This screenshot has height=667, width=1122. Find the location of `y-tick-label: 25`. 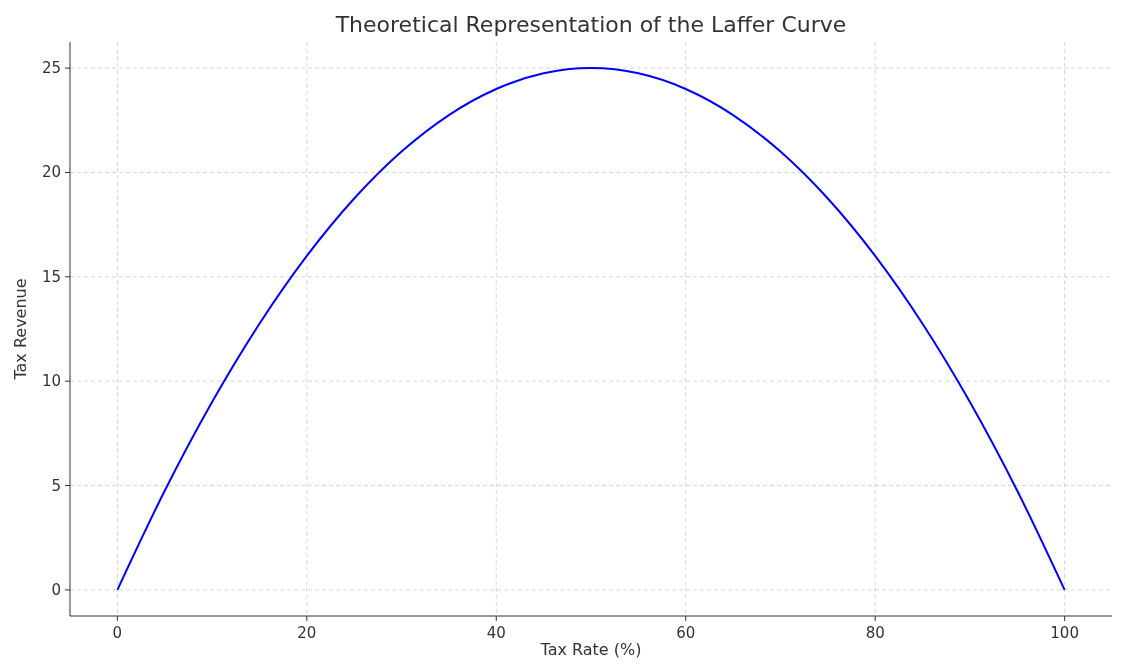

y-tick-label: 25 is located at coordinates (51, 68).